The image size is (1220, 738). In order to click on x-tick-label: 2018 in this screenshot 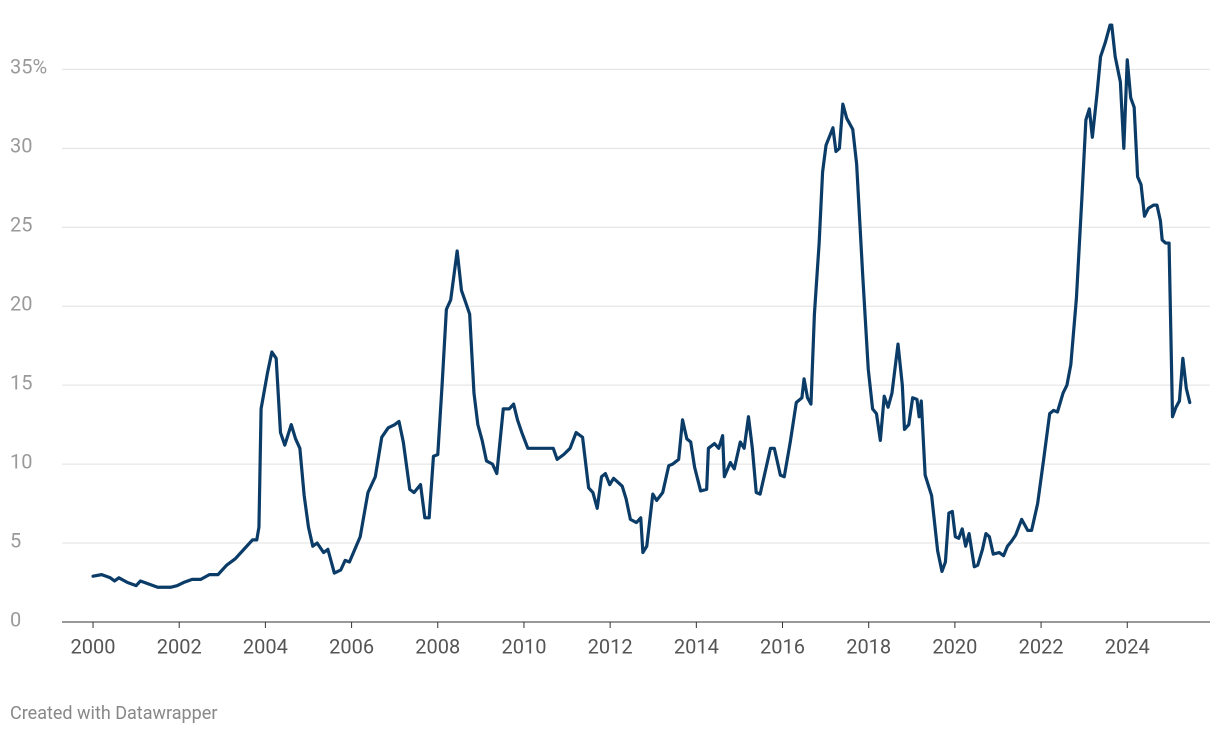, I will do `click(868, 646)`.